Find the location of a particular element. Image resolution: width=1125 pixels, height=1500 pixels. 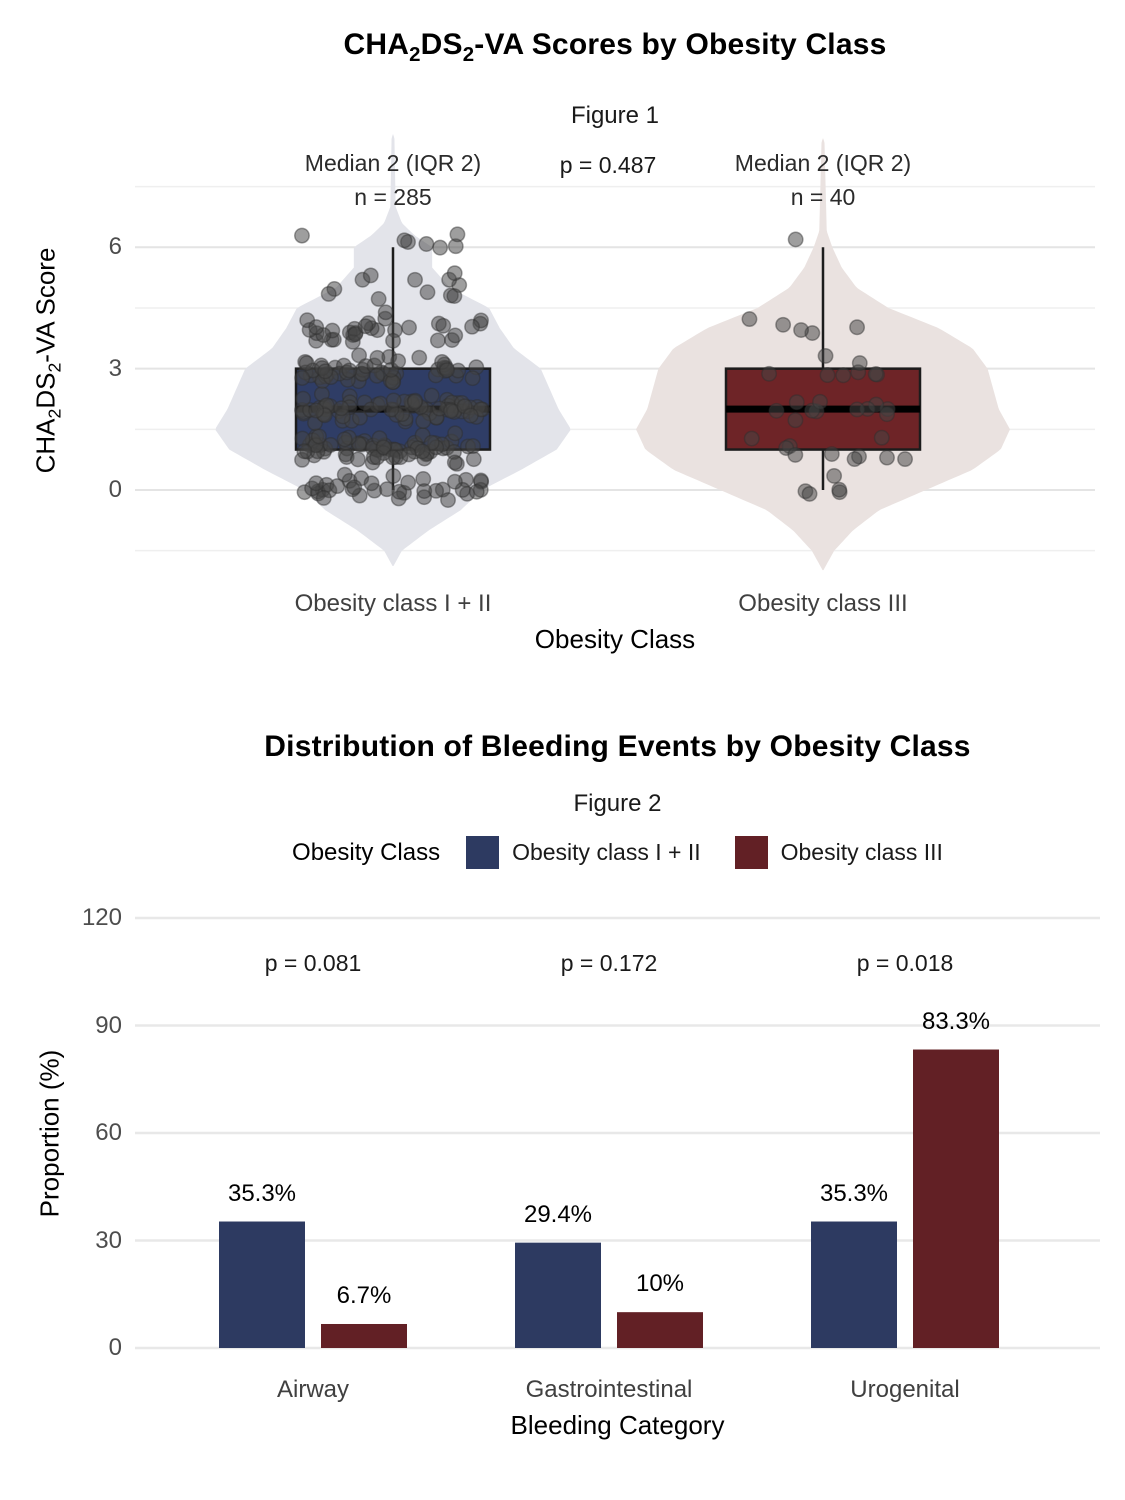

bar-value-label: 83.3% is located at coordinates (956, 1021).